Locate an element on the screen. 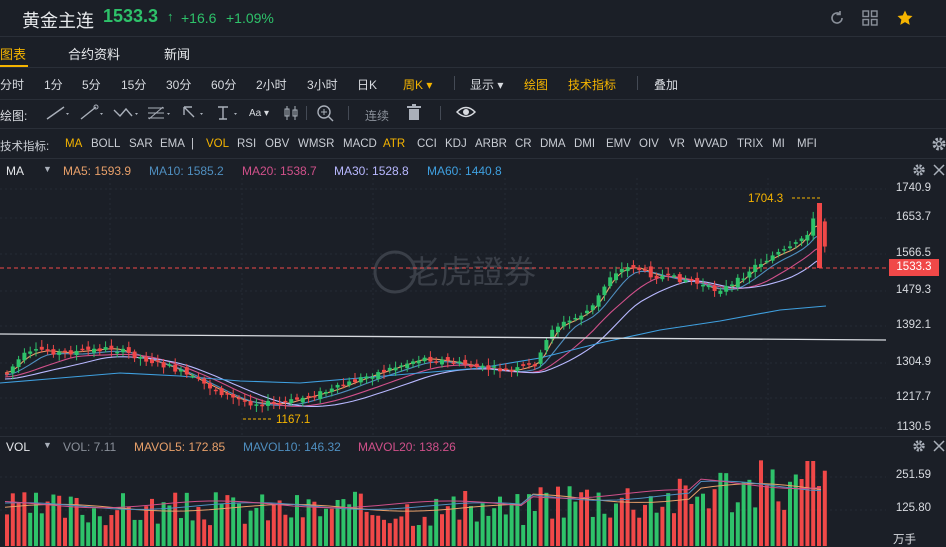  indicator-obv: OBV is located at coordinates (277, 144).